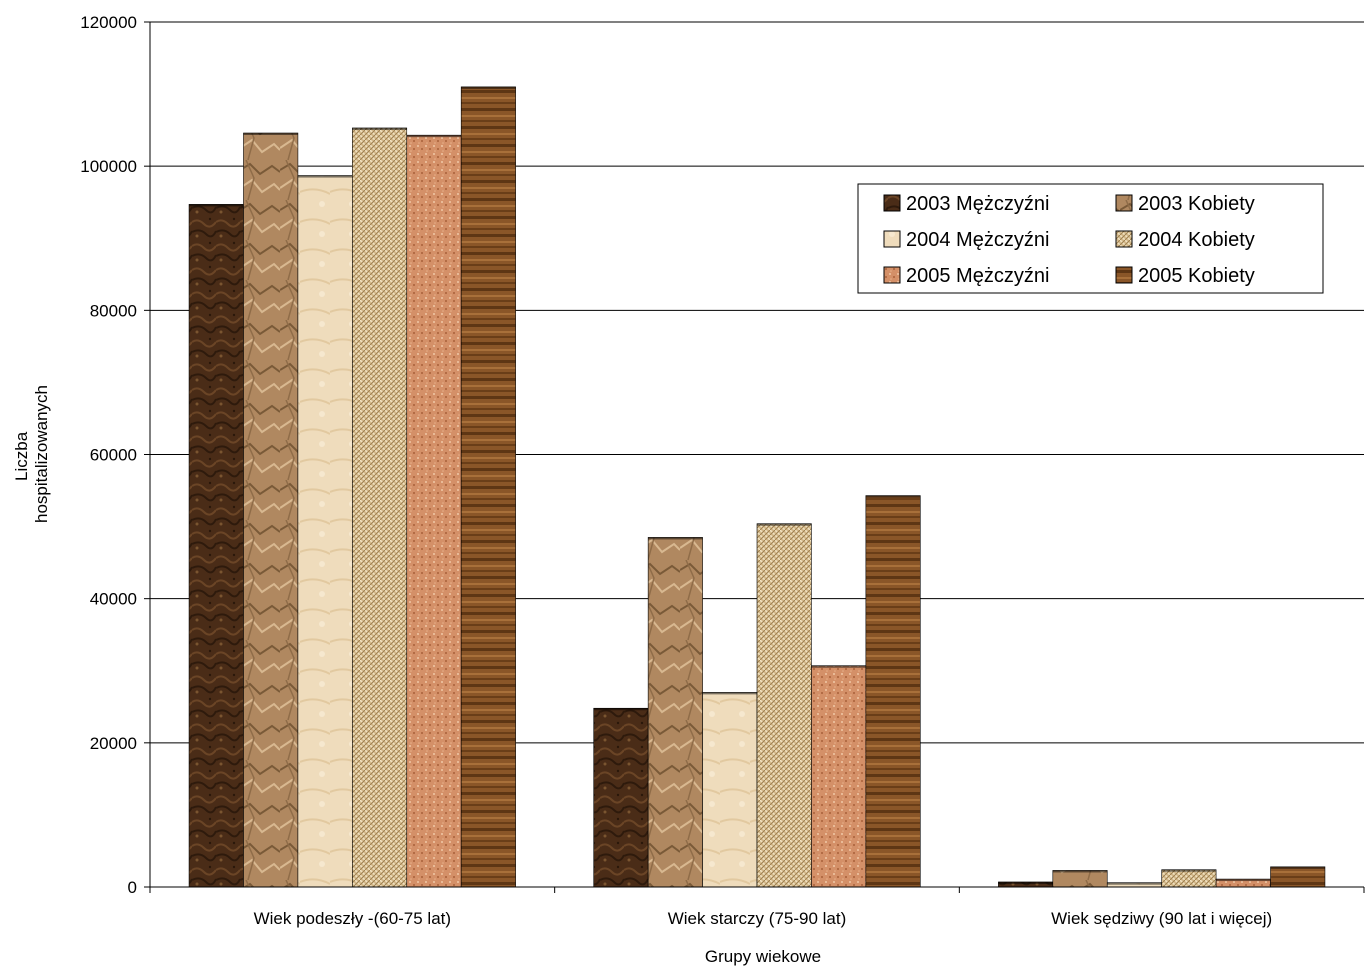 The height and width of the screenshot is (968, 1366). Describe the element at coordinates (1196, 204) in the screenshot. I see `legend-label: 2003 Kobiety` at that location.